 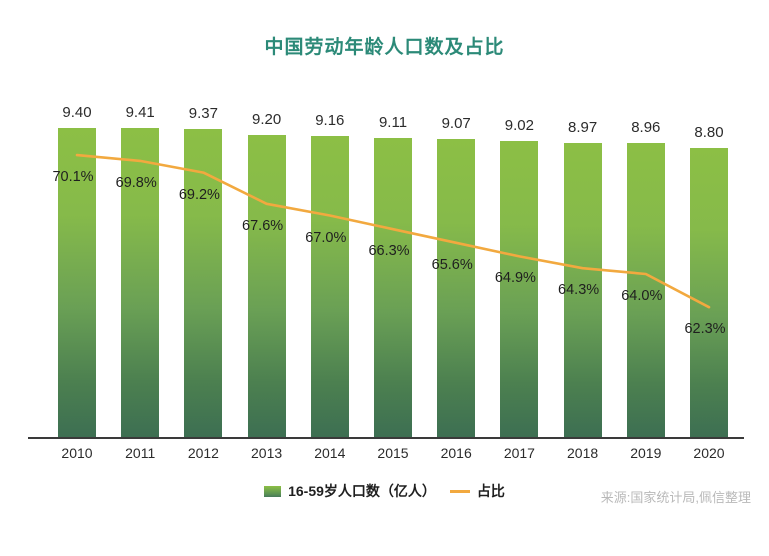 I want to click on x-tick-2019: 2019, so click(x=646, y=453).